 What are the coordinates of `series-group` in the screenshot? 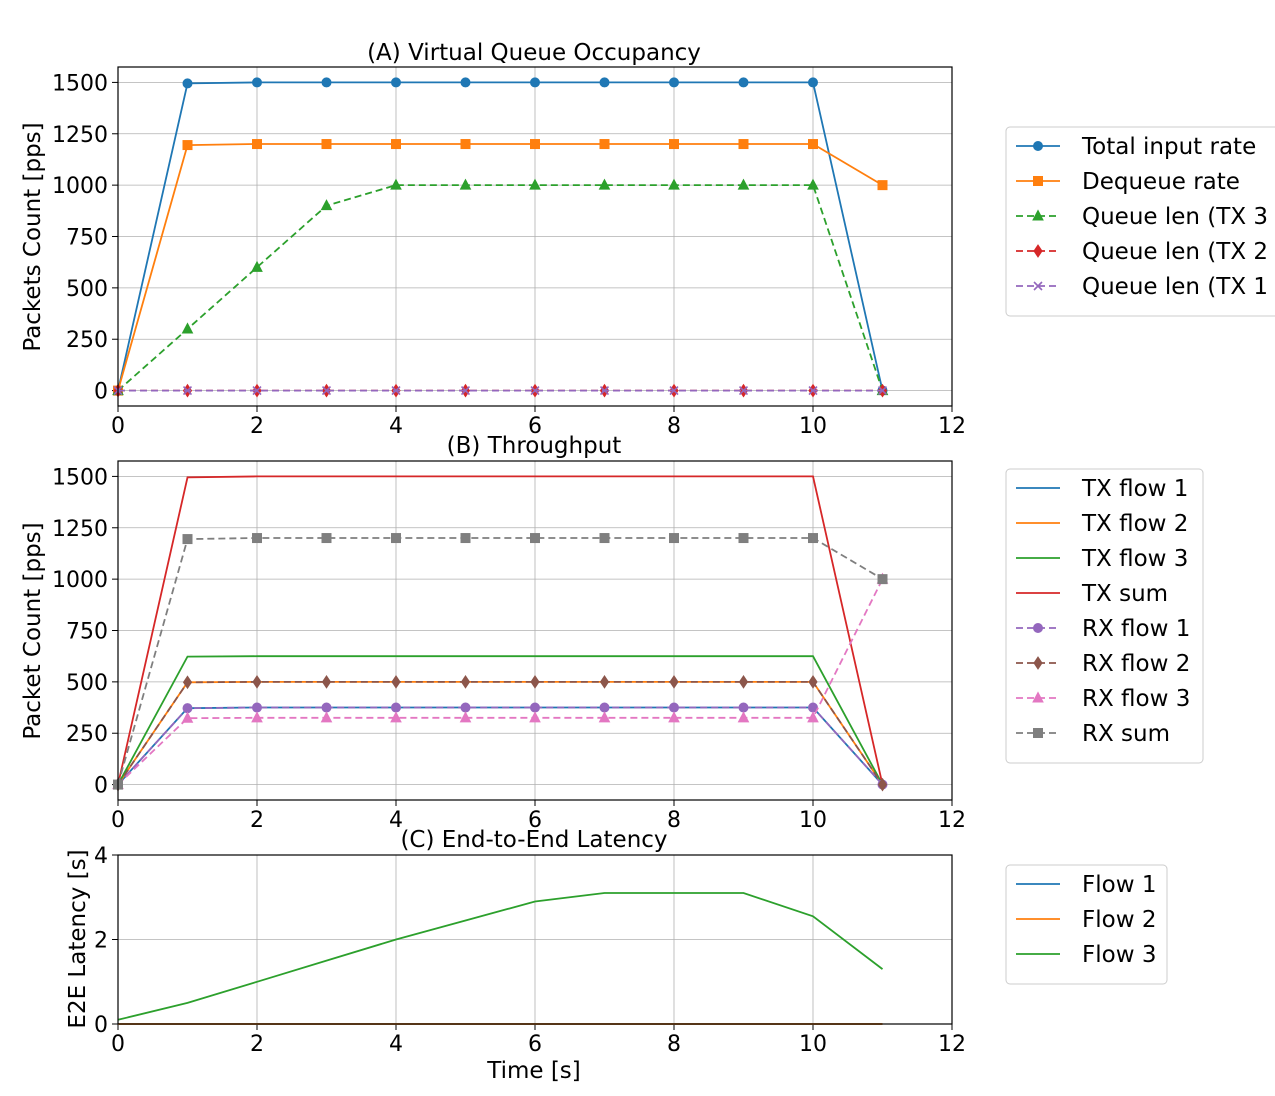 It's located at (500, 958).